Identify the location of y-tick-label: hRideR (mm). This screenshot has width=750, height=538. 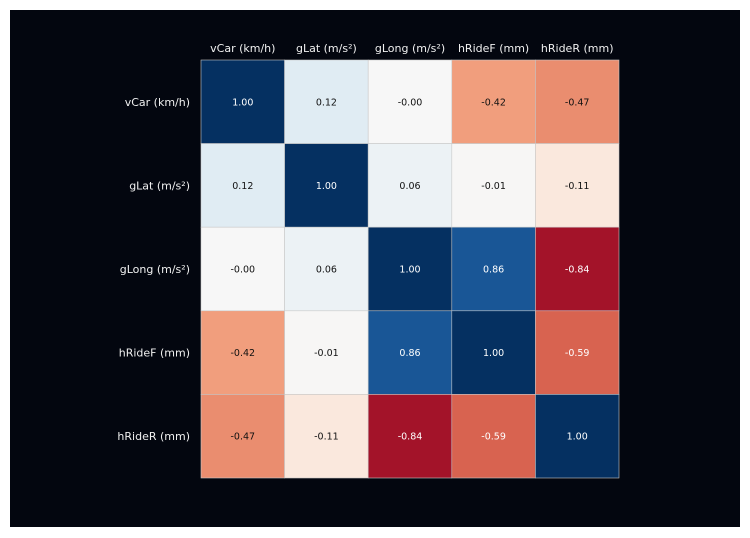
(153, 436).